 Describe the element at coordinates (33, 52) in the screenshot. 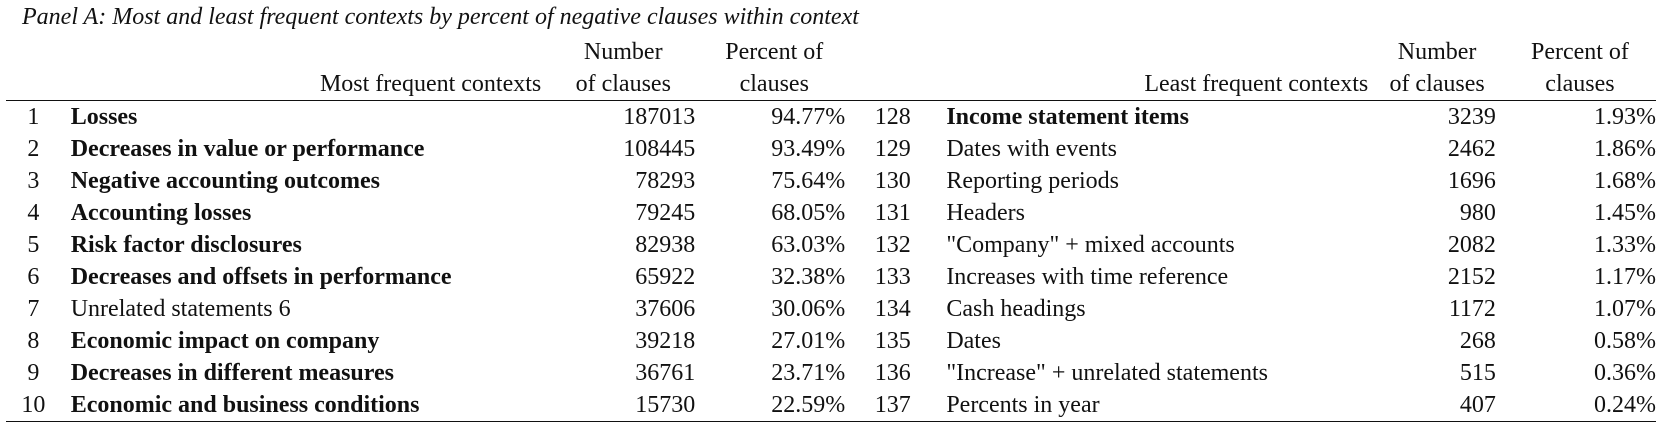

I see `header-rank-most` at that location.